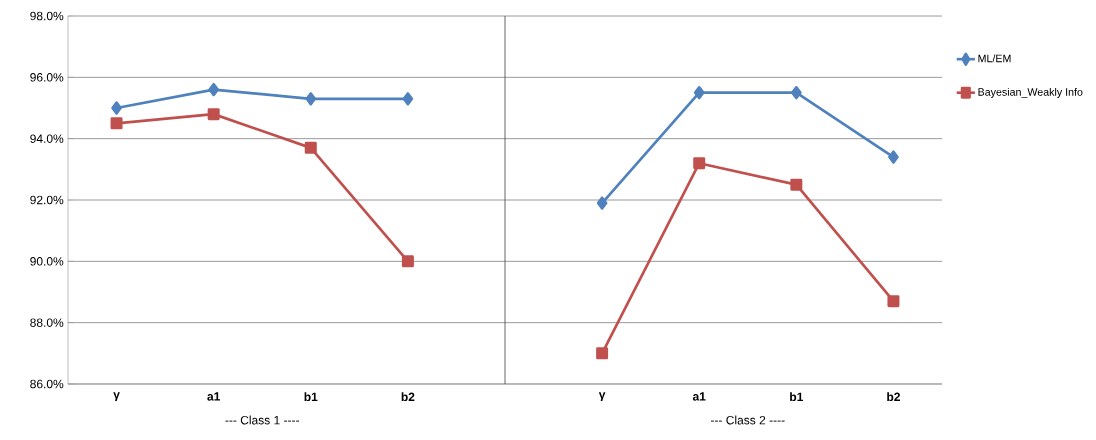 The height and width of the screenshot is (440, 1096). What do you see at coordinates (47, 77) in the screenshot?
I see `y-tick-label: 96.0%` at bounding box center [47, 77].